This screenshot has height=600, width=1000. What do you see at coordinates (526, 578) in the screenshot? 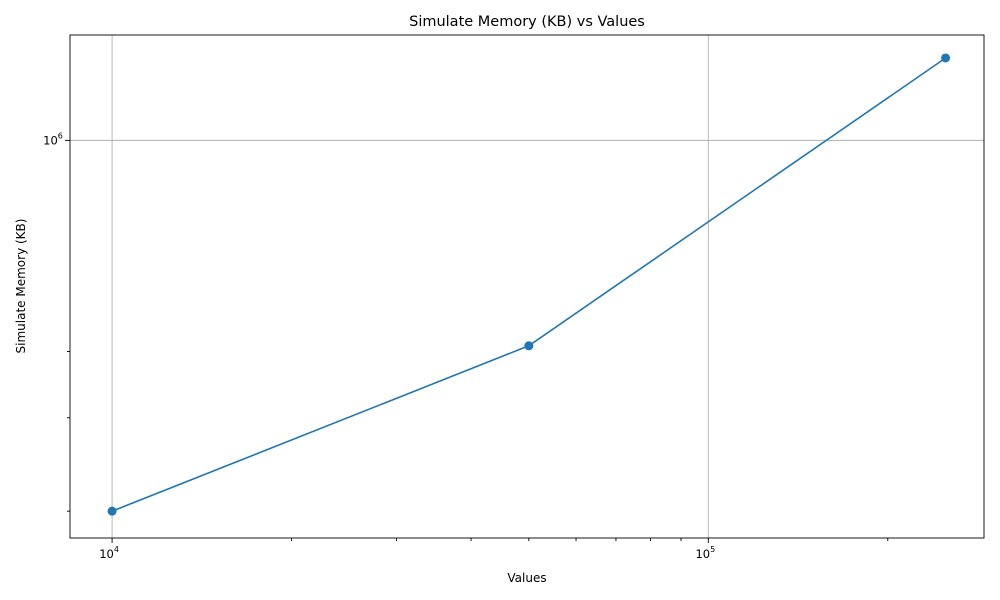
I see `x-axis-label: Values` at bounding box center [526, 578].